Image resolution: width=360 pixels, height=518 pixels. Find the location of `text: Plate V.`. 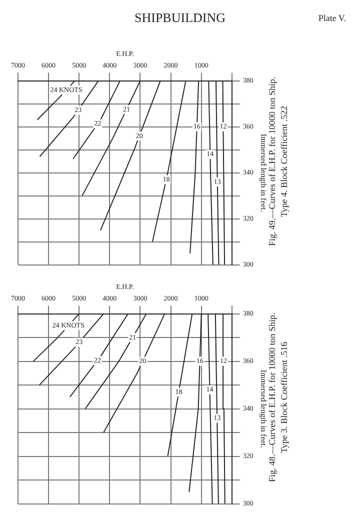

text: Plate V. is located at coordinates (332, 18).